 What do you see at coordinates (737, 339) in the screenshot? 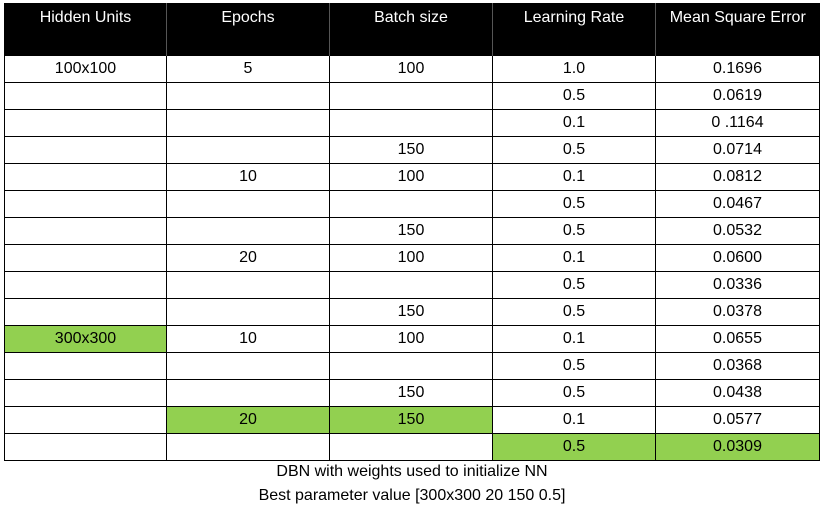
I see `cell-mse: 0.0655` at bounding box center [737, 339].